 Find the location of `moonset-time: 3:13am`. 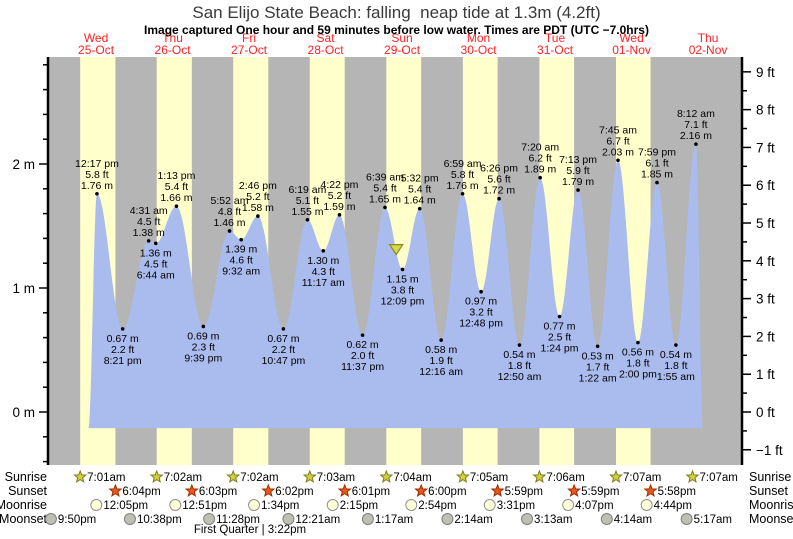

moonset-time: 3:13am is located at coordinates (553, 520).